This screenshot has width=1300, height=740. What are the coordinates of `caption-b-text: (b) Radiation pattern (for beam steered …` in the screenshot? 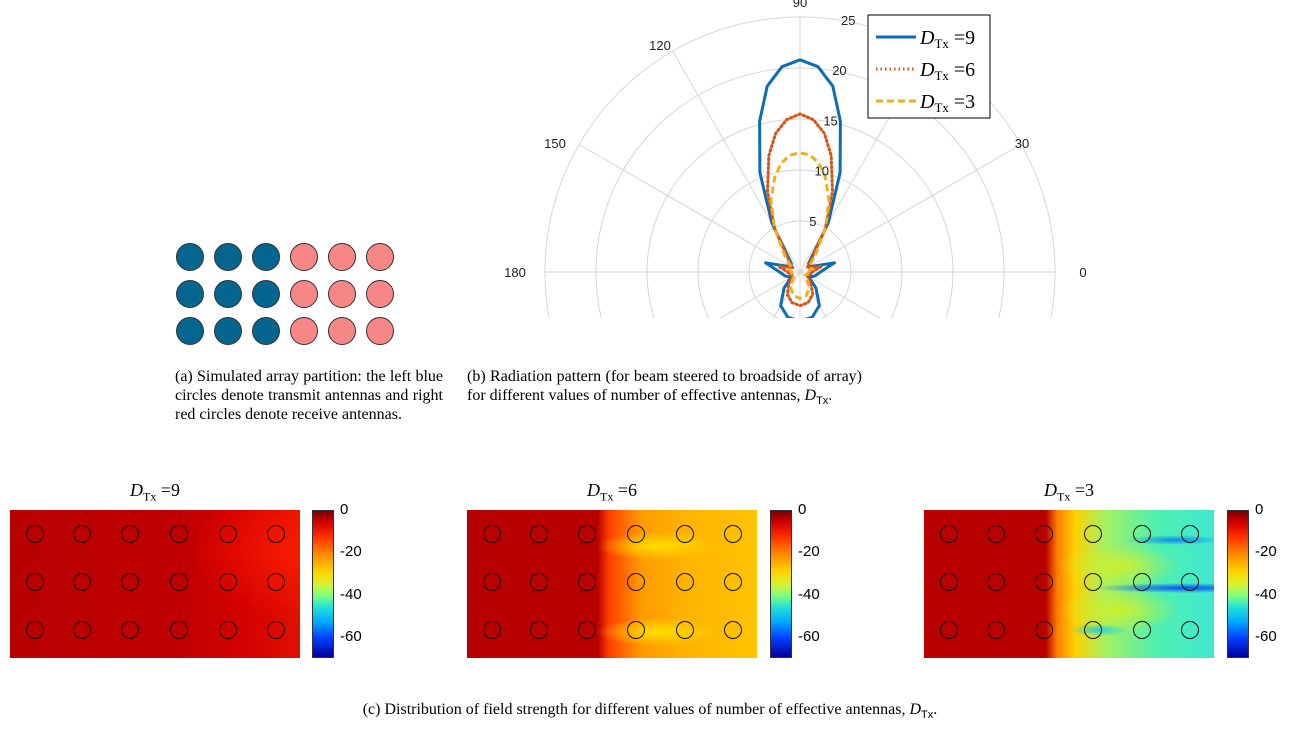 It's located at (664, 386).